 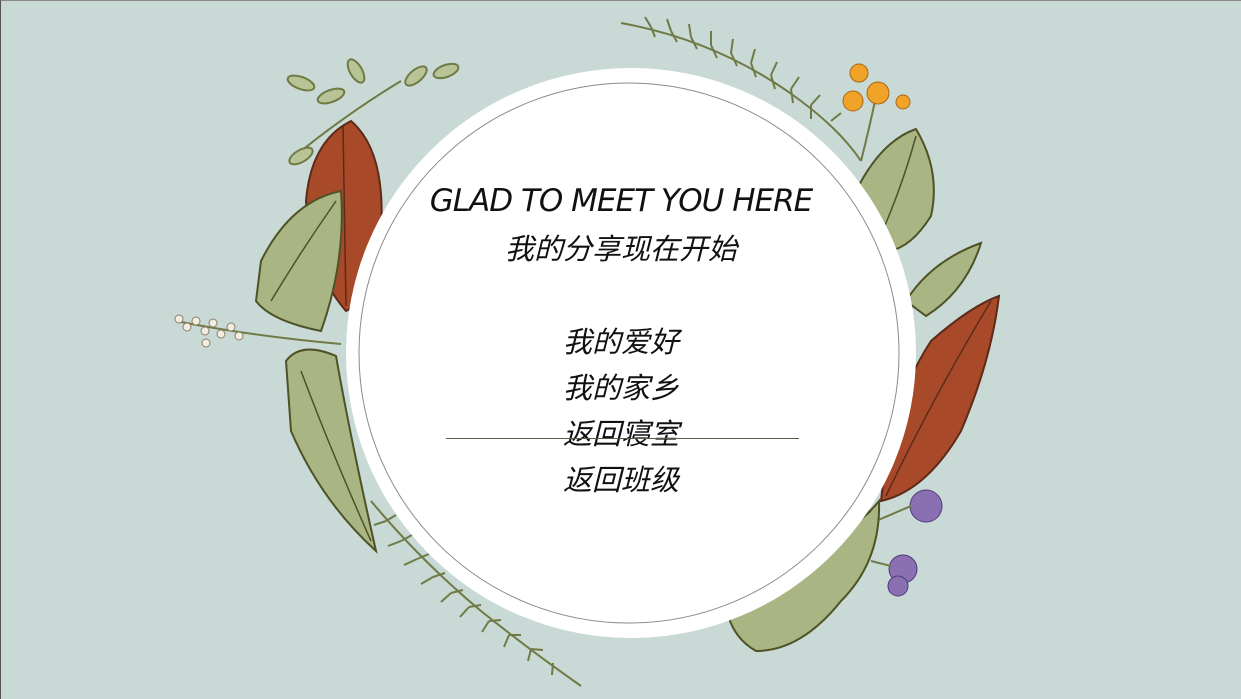 What do you see at coordinates (621, 411) in the screenshot?
I see `navigation-menu: 我的爱好 我的家乡 返回寝室 返回班级` at bounding box center [621, 411].